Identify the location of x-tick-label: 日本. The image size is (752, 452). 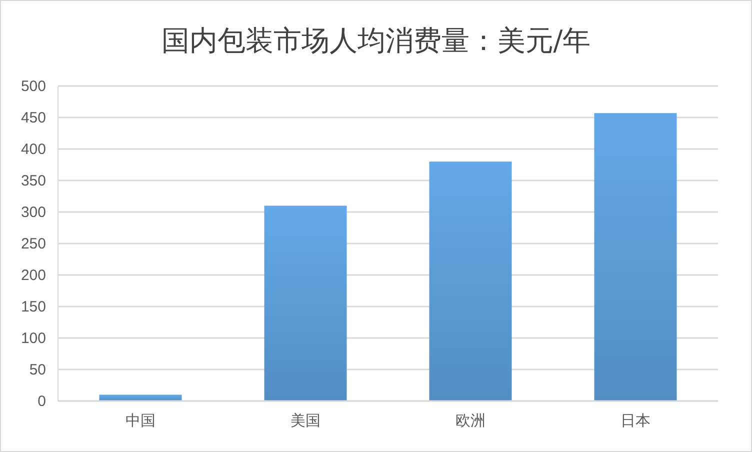
(635, 421).